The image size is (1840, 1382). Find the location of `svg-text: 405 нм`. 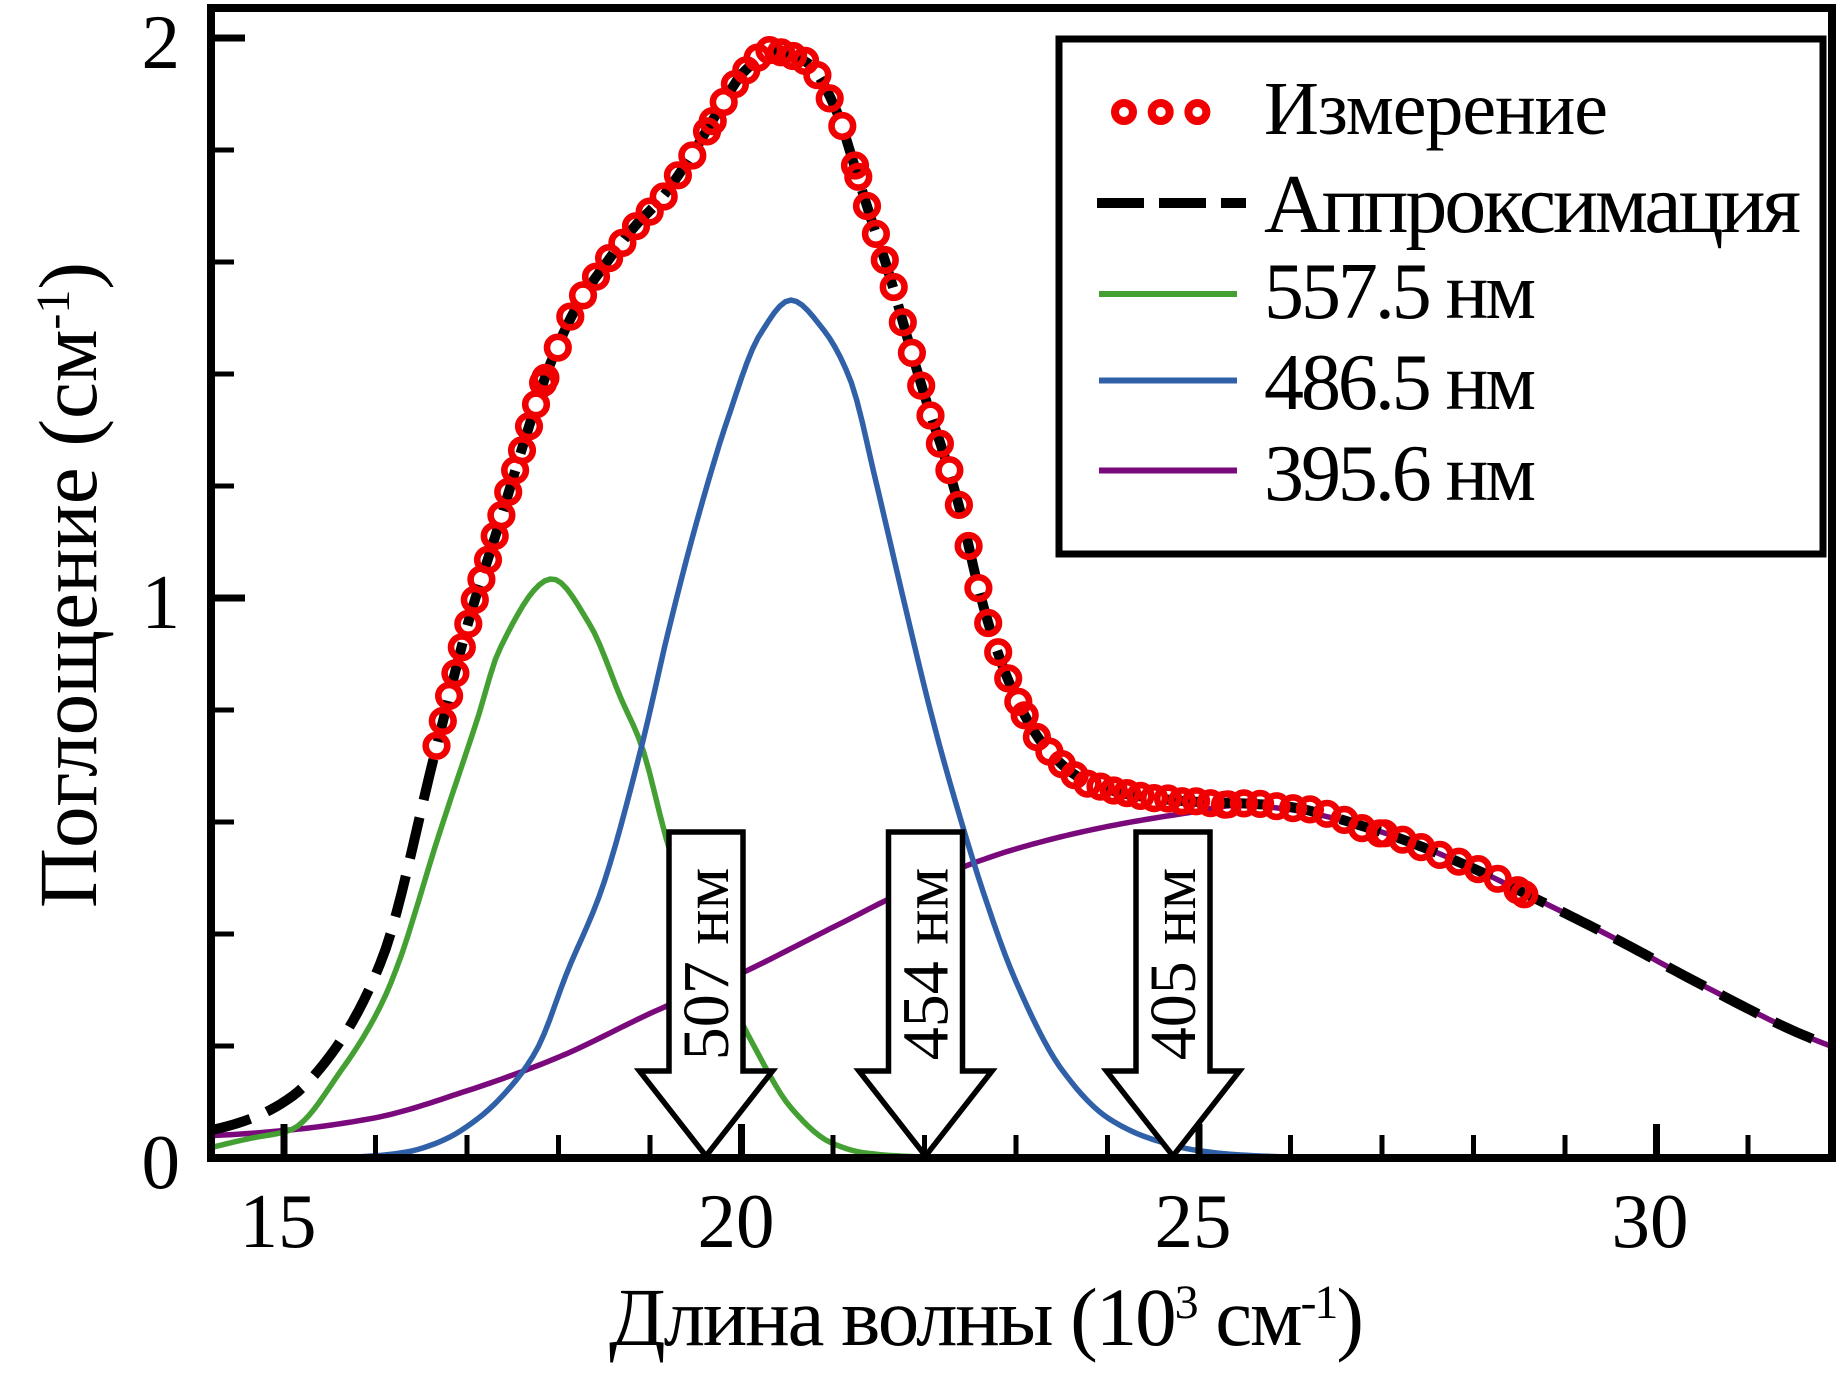

svg-text: 405 нм is located at coordinates (1173, 964).